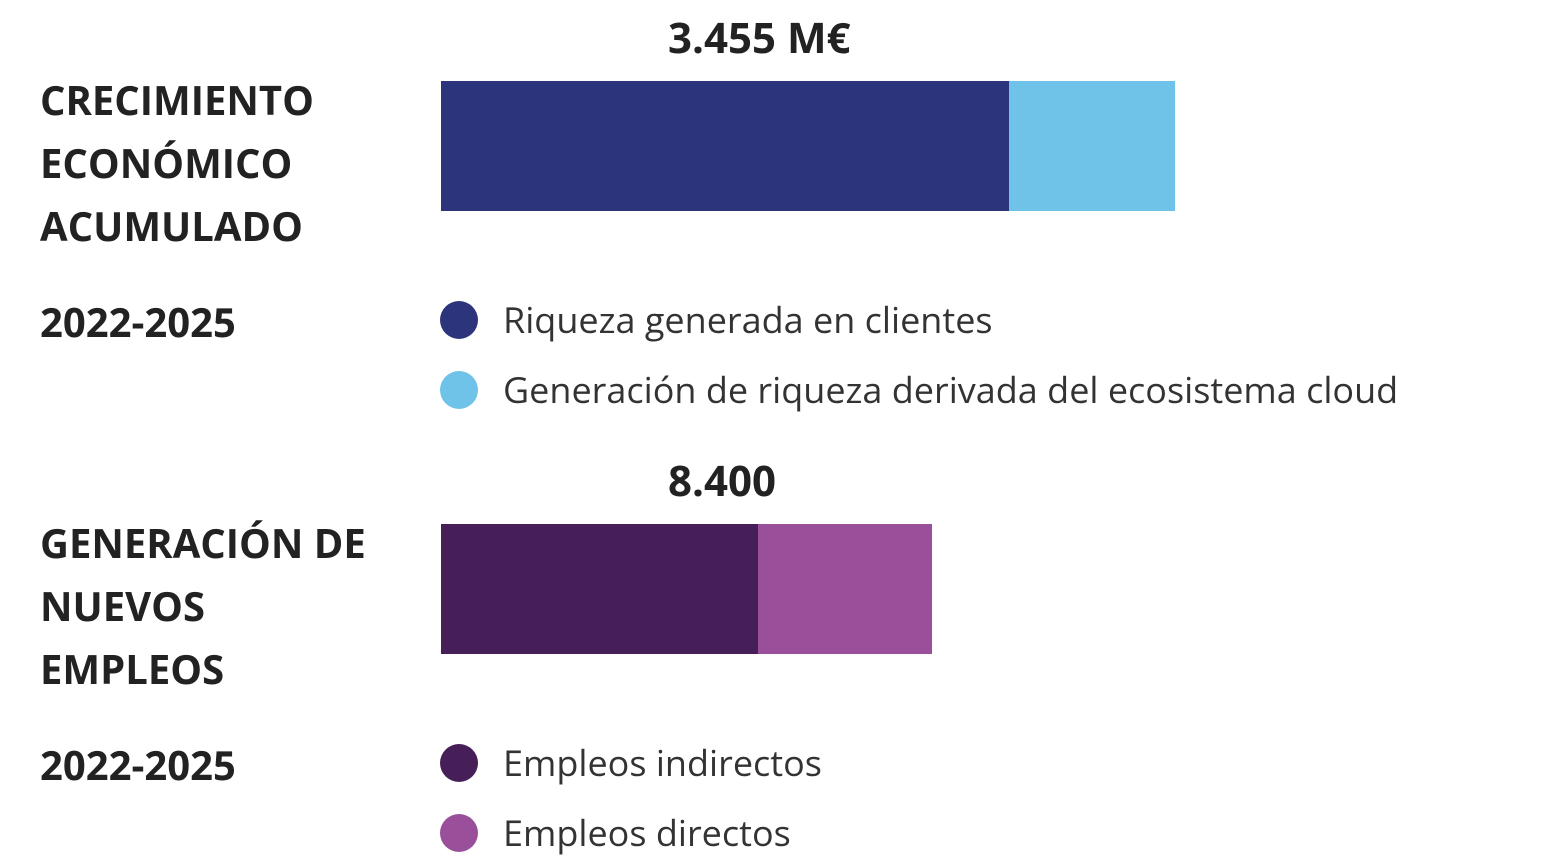  What do you see at coordinates (722, 480) in the screenshot?
I see `total-label: 8.400` at bounding box center [722, 480].